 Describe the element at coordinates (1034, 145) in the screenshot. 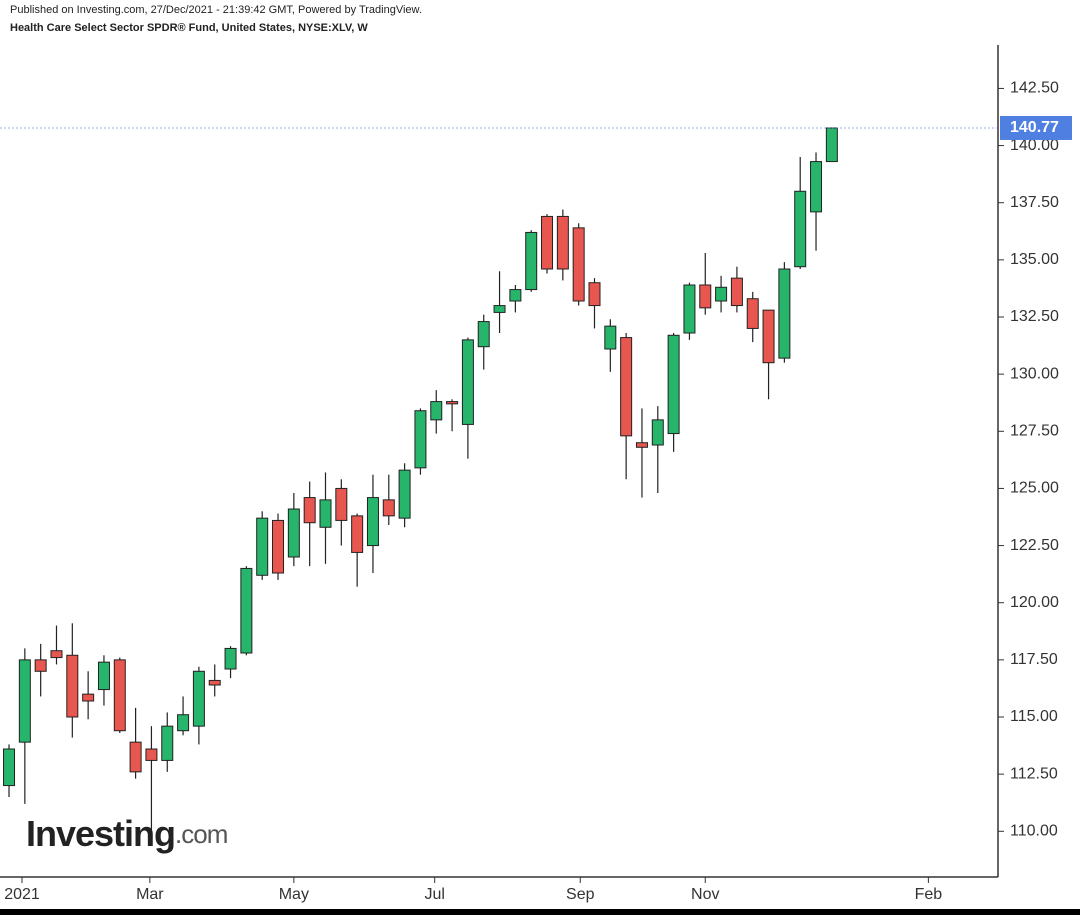

I see `y-tick-label: 140.00` at that location.